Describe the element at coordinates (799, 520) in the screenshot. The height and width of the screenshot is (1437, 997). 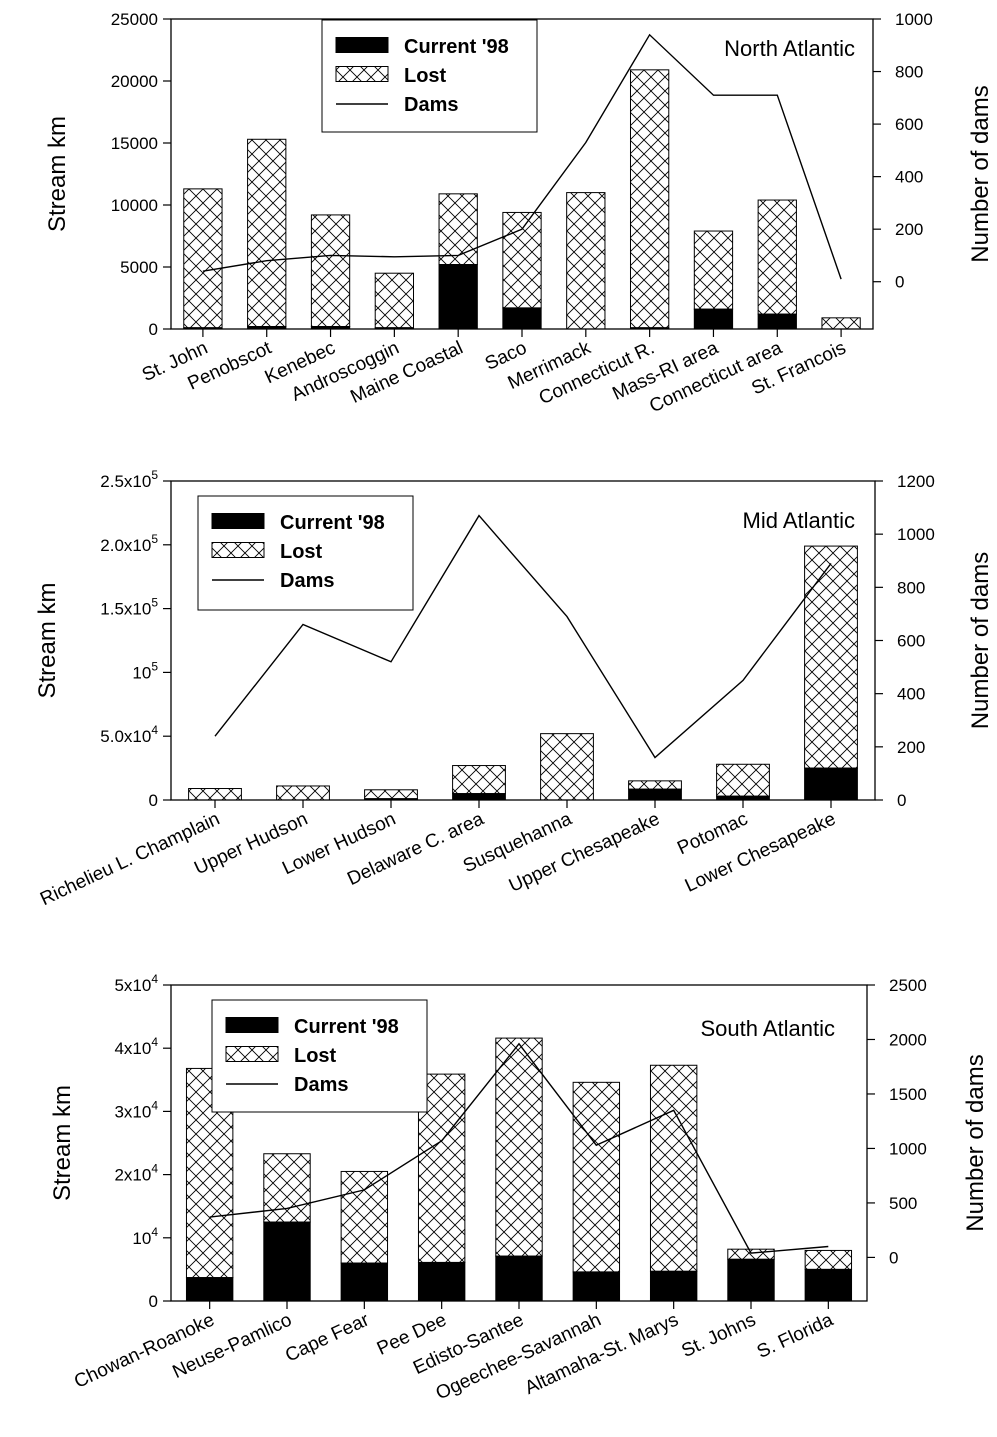
I see `region-label: Mid Atlantic` at that location.